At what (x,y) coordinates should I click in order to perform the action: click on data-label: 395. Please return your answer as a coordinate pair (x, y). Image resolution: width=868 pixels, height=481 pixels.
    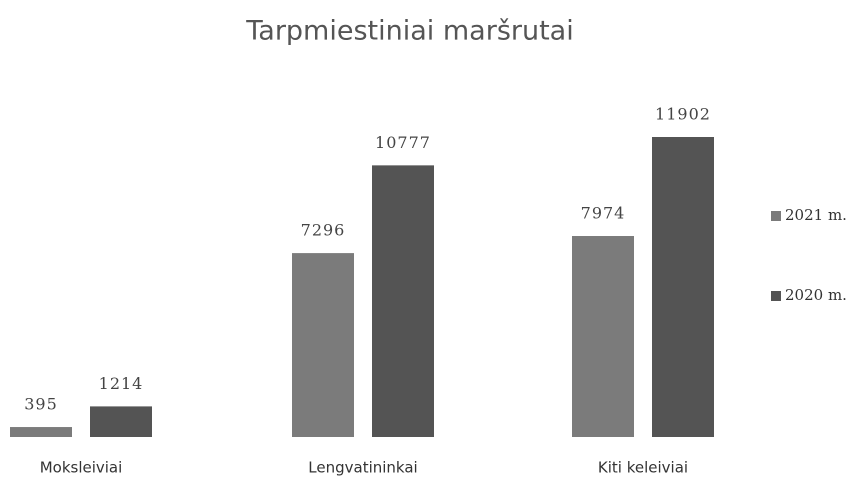
    Looking at the image, I should click on (41, 404).